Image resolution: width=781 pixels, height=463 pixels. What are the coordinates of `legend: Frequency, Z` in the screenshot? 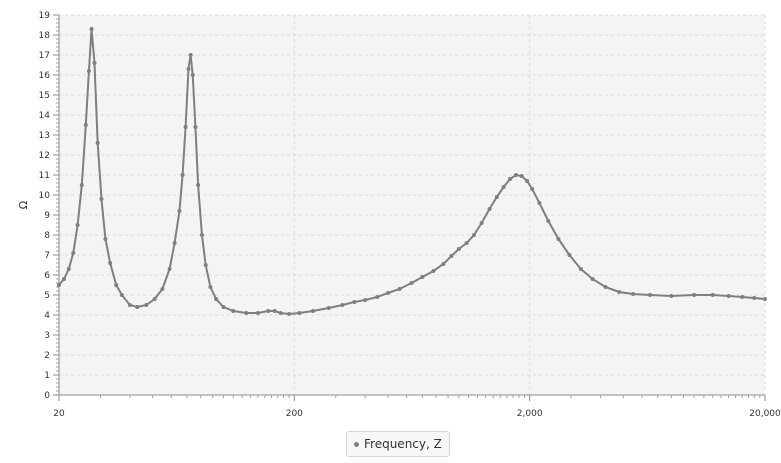 It's located at (398, 444).